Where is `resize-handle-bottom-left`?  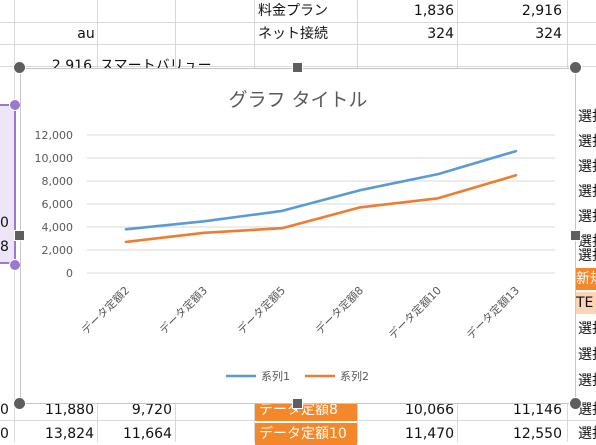
resize-handle-bottom-left is located at coordinates (19, 403).